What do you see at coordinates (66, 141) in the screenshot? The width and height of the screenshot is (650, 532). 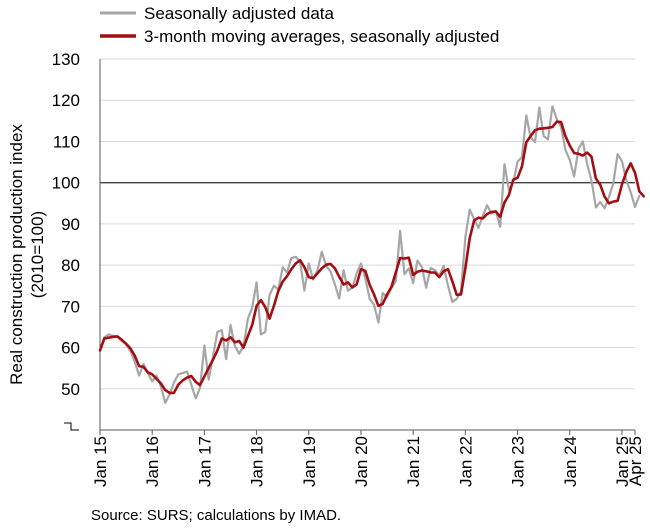 I see `y-tick-label-110: 110` at bounding box center [66, 141].